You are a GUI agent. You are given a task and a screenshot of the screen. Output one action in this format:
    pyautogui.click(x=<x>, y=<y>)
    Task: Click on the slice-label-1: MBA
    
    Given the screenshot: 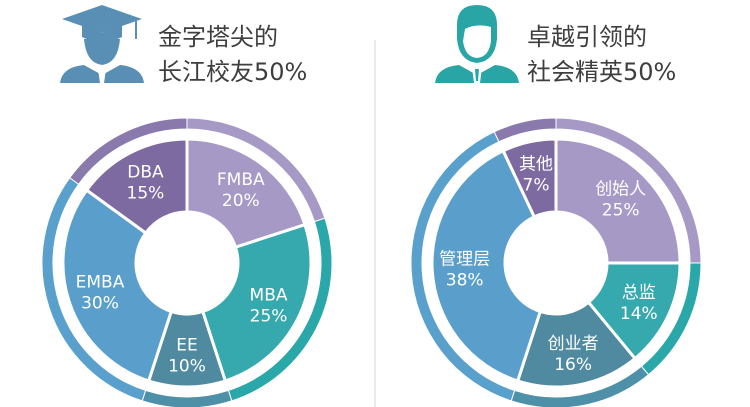 What is the action you would take?
    pyautogui.click(x=269, y=296)
    